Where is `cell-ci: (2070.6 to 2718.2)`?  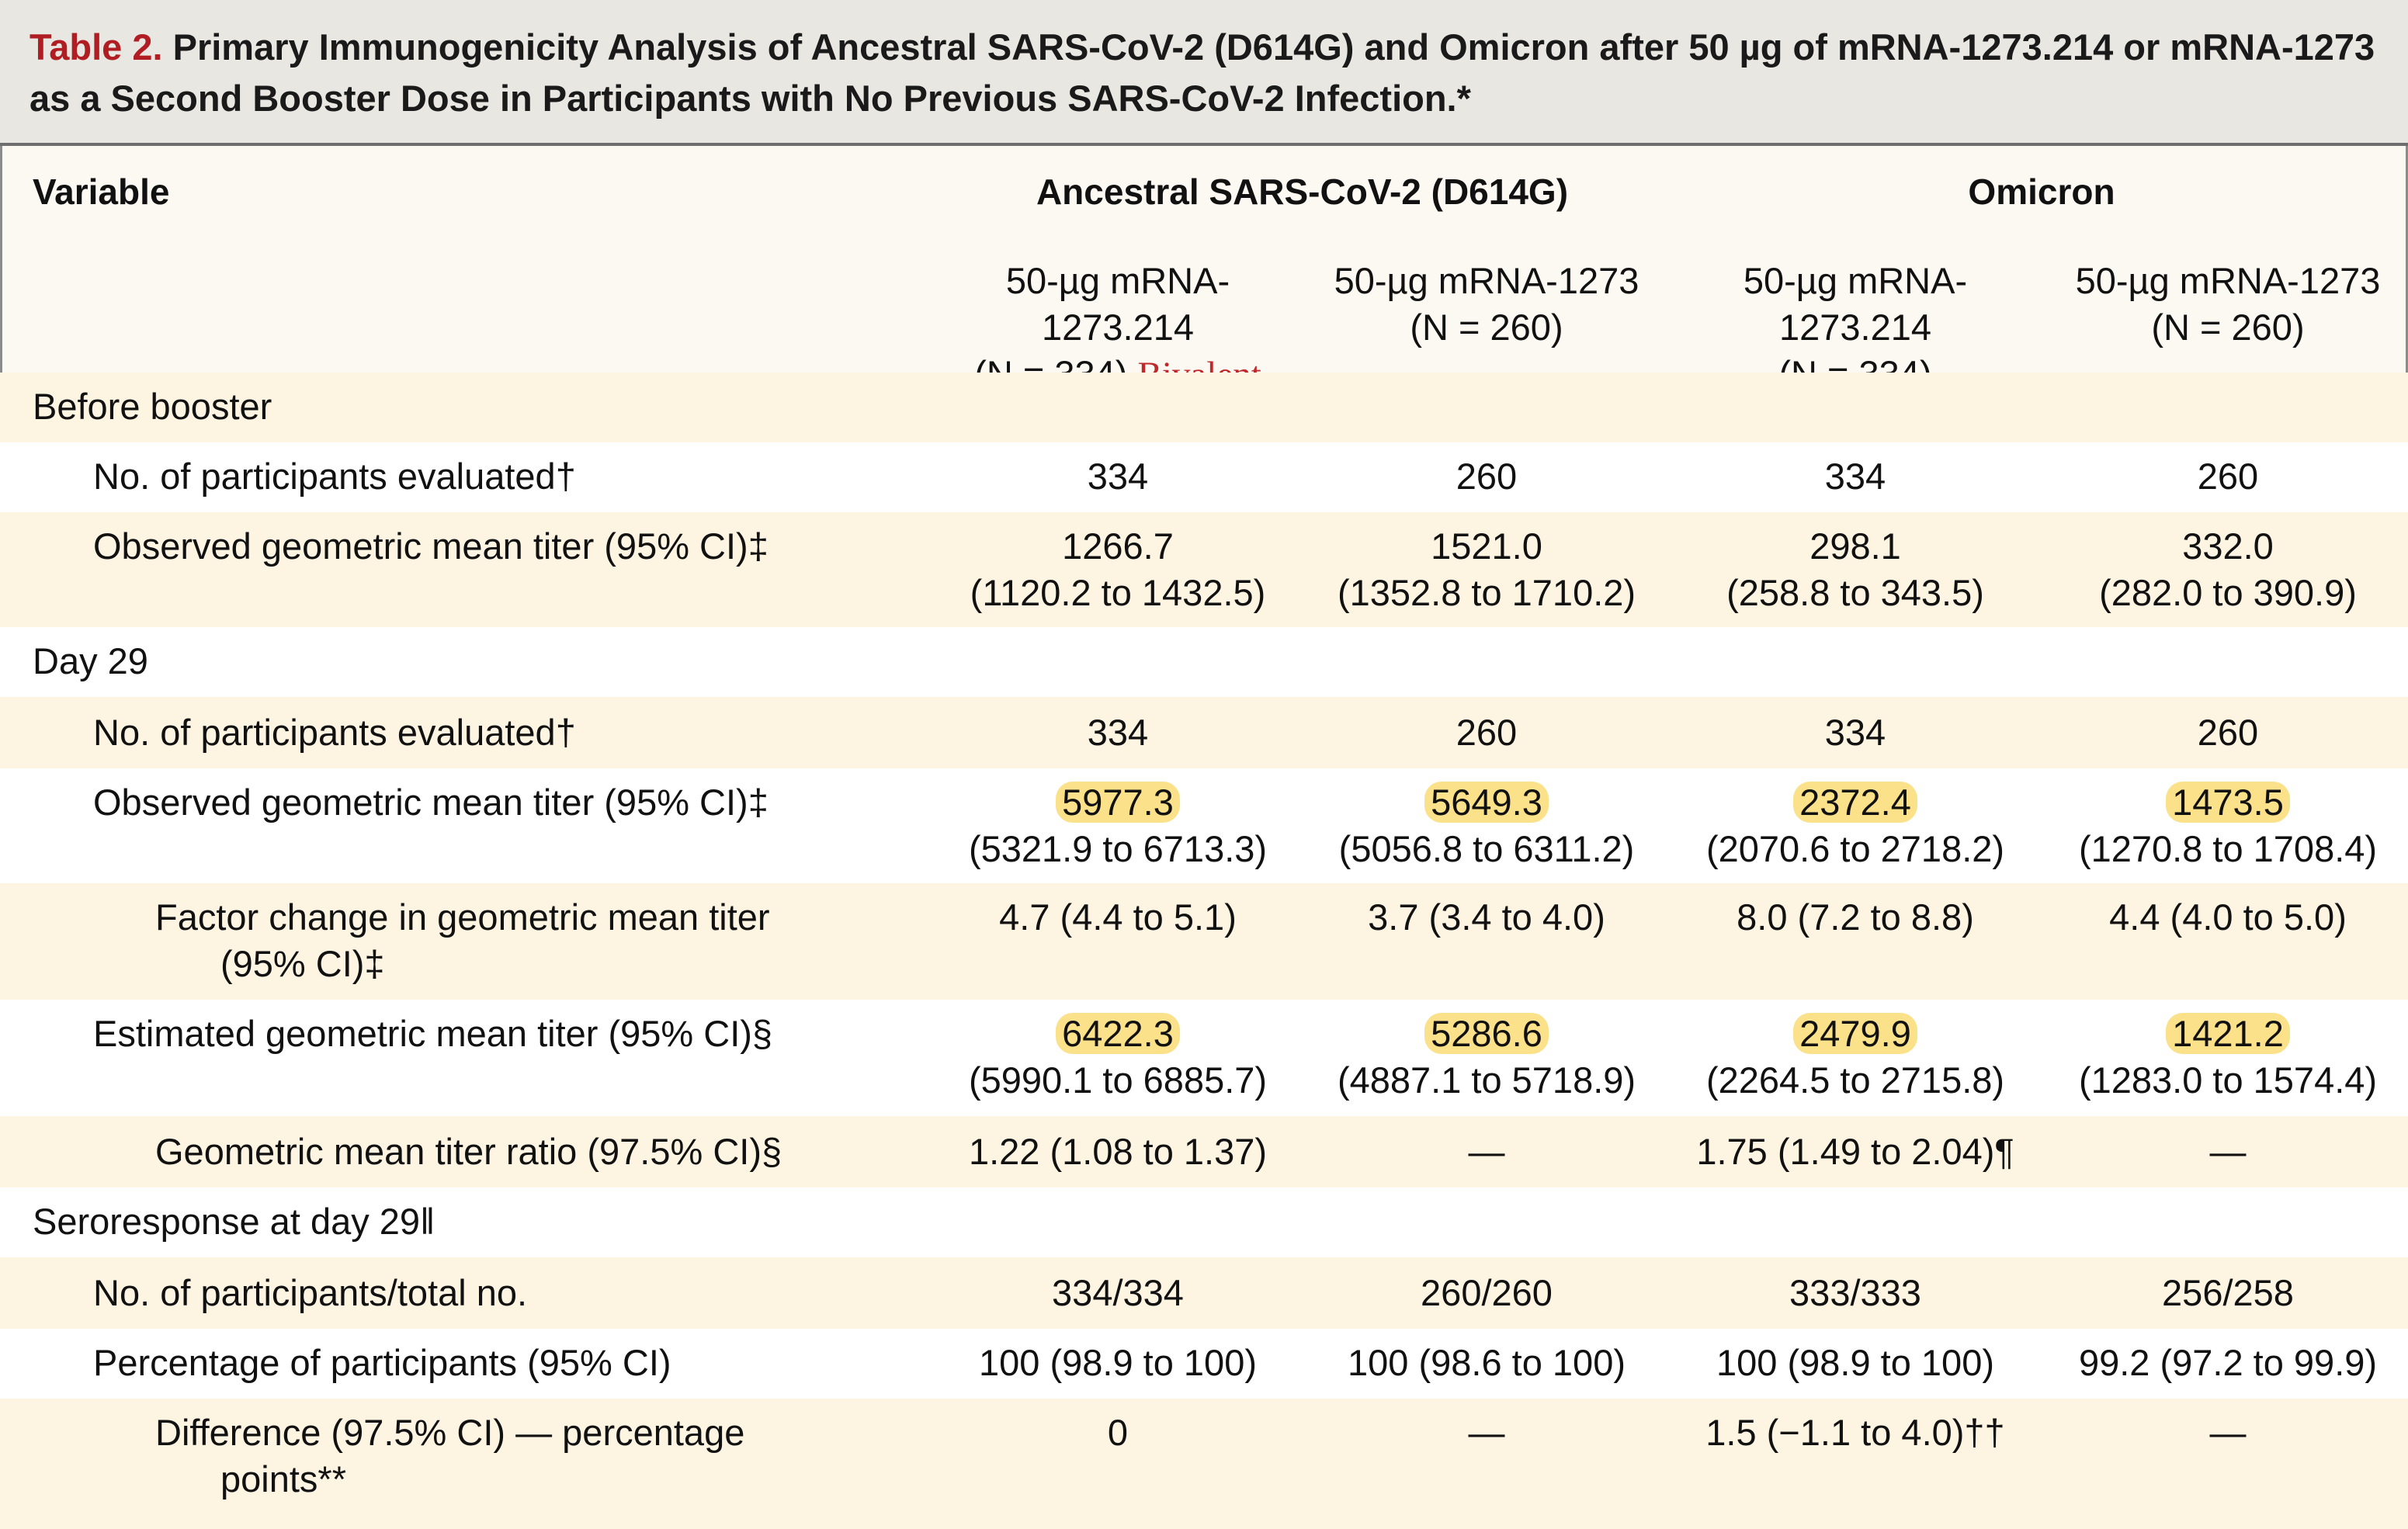 cell-ci: (2070.6 to 2718.2) is located at coordinates (1855, 848).